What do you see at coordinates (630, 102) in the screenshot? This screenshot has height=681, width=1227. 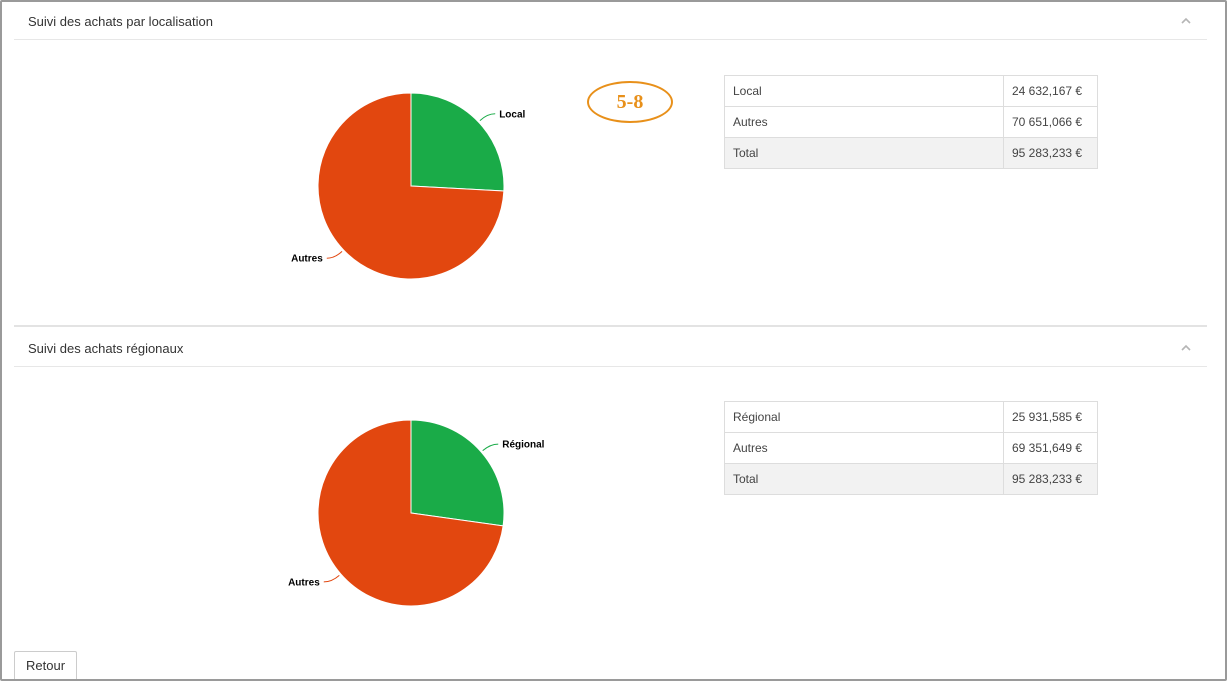 I see `annotation-badge: 5-8` at bounding box center [630, 102].